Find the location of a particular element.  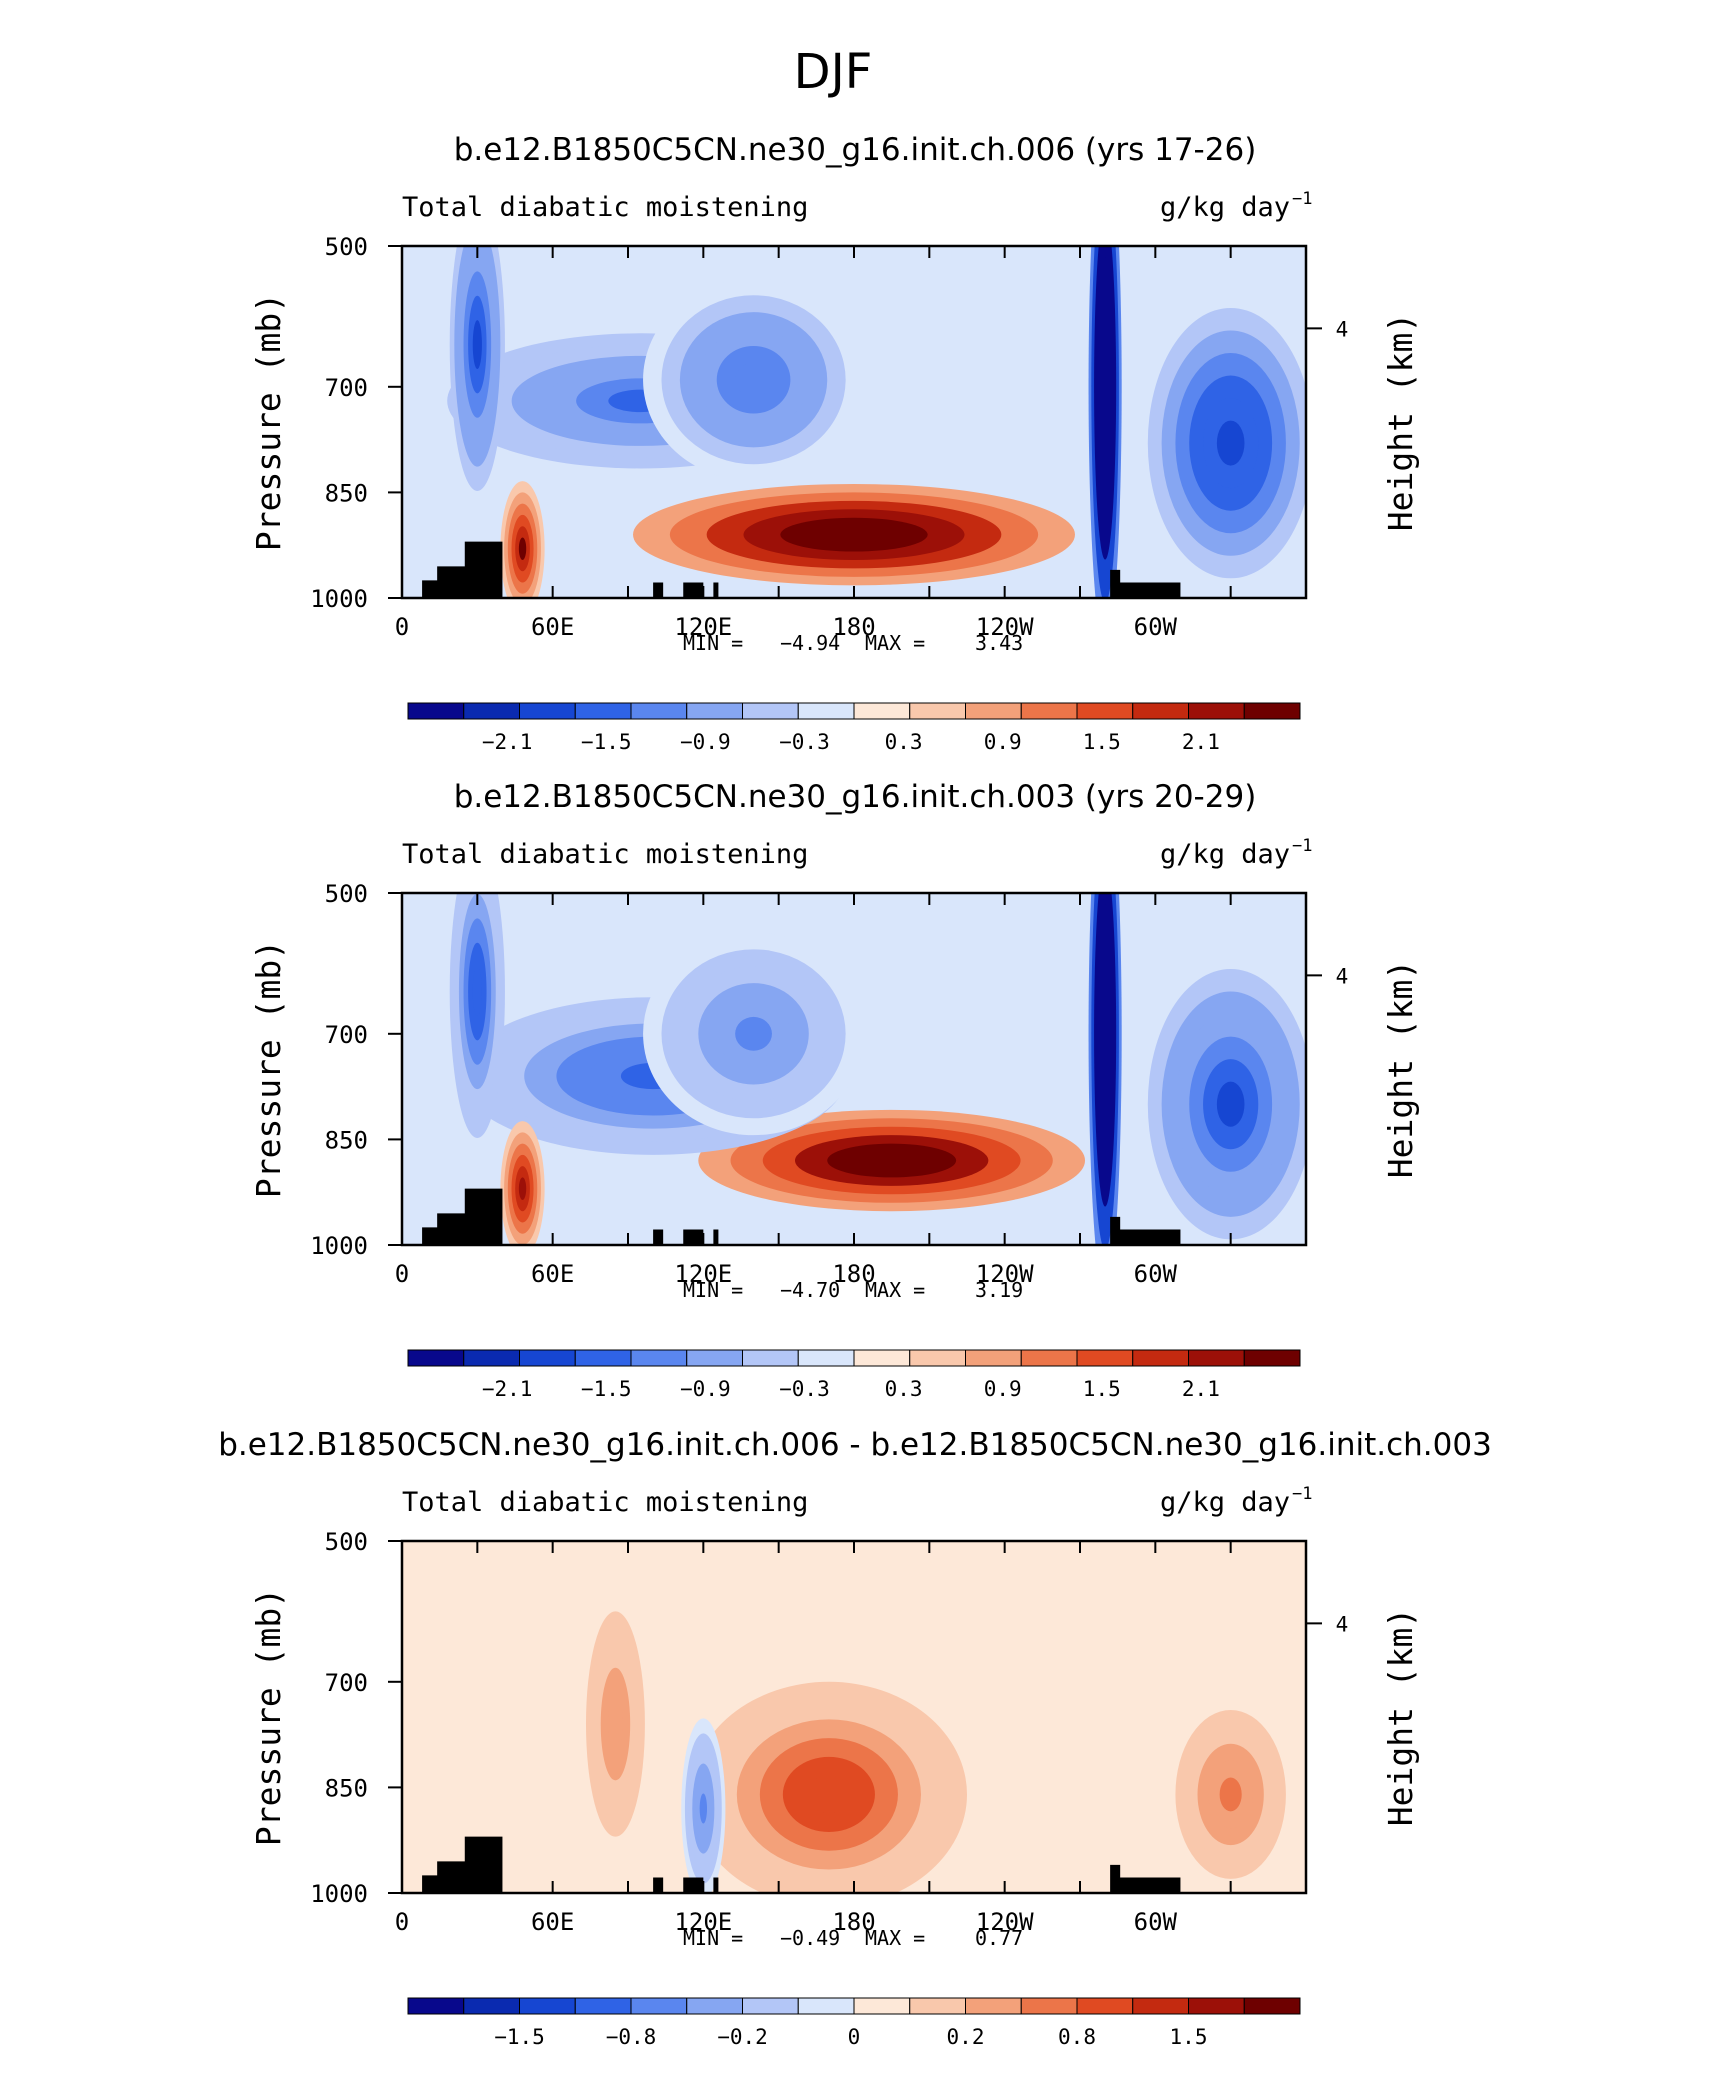

y-tick-label: 500 is located at coordinates (346, 247).